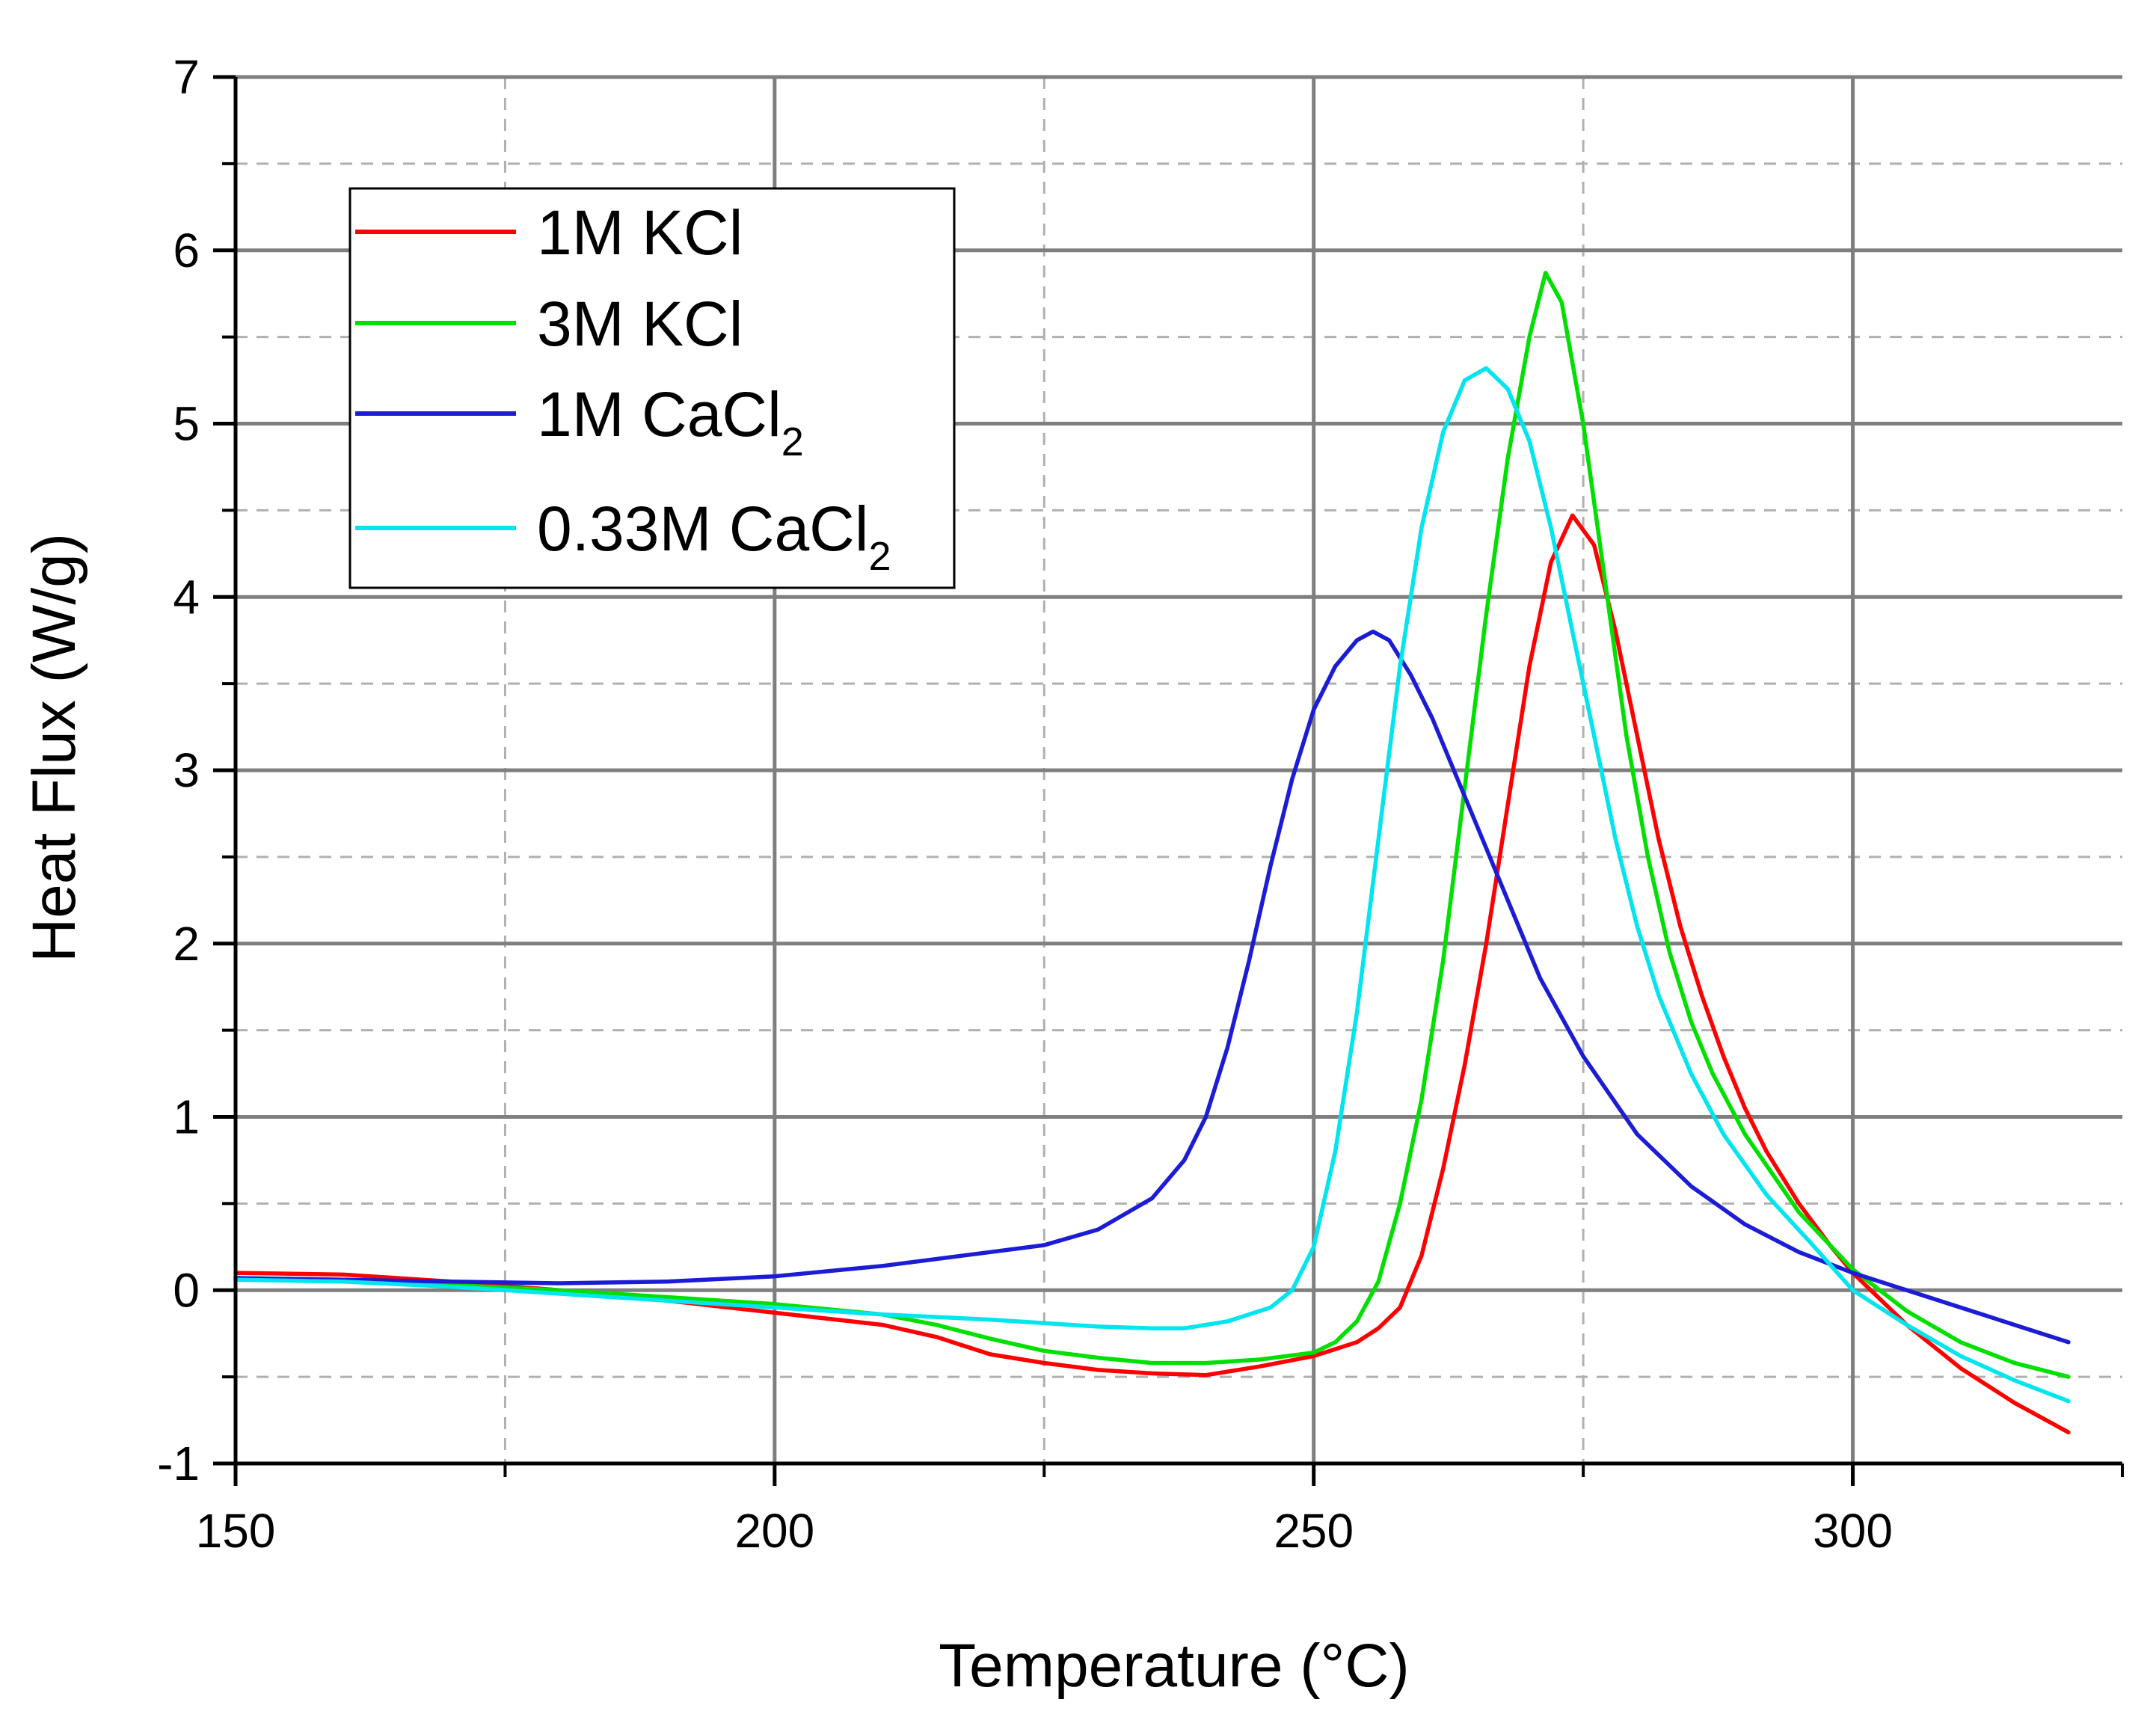 The height and width of the screenshot is (1723, 2156). Describe the element at coordinates (1314, 1531) in the screenshot. I see `x-tick-label: 250` at that location.